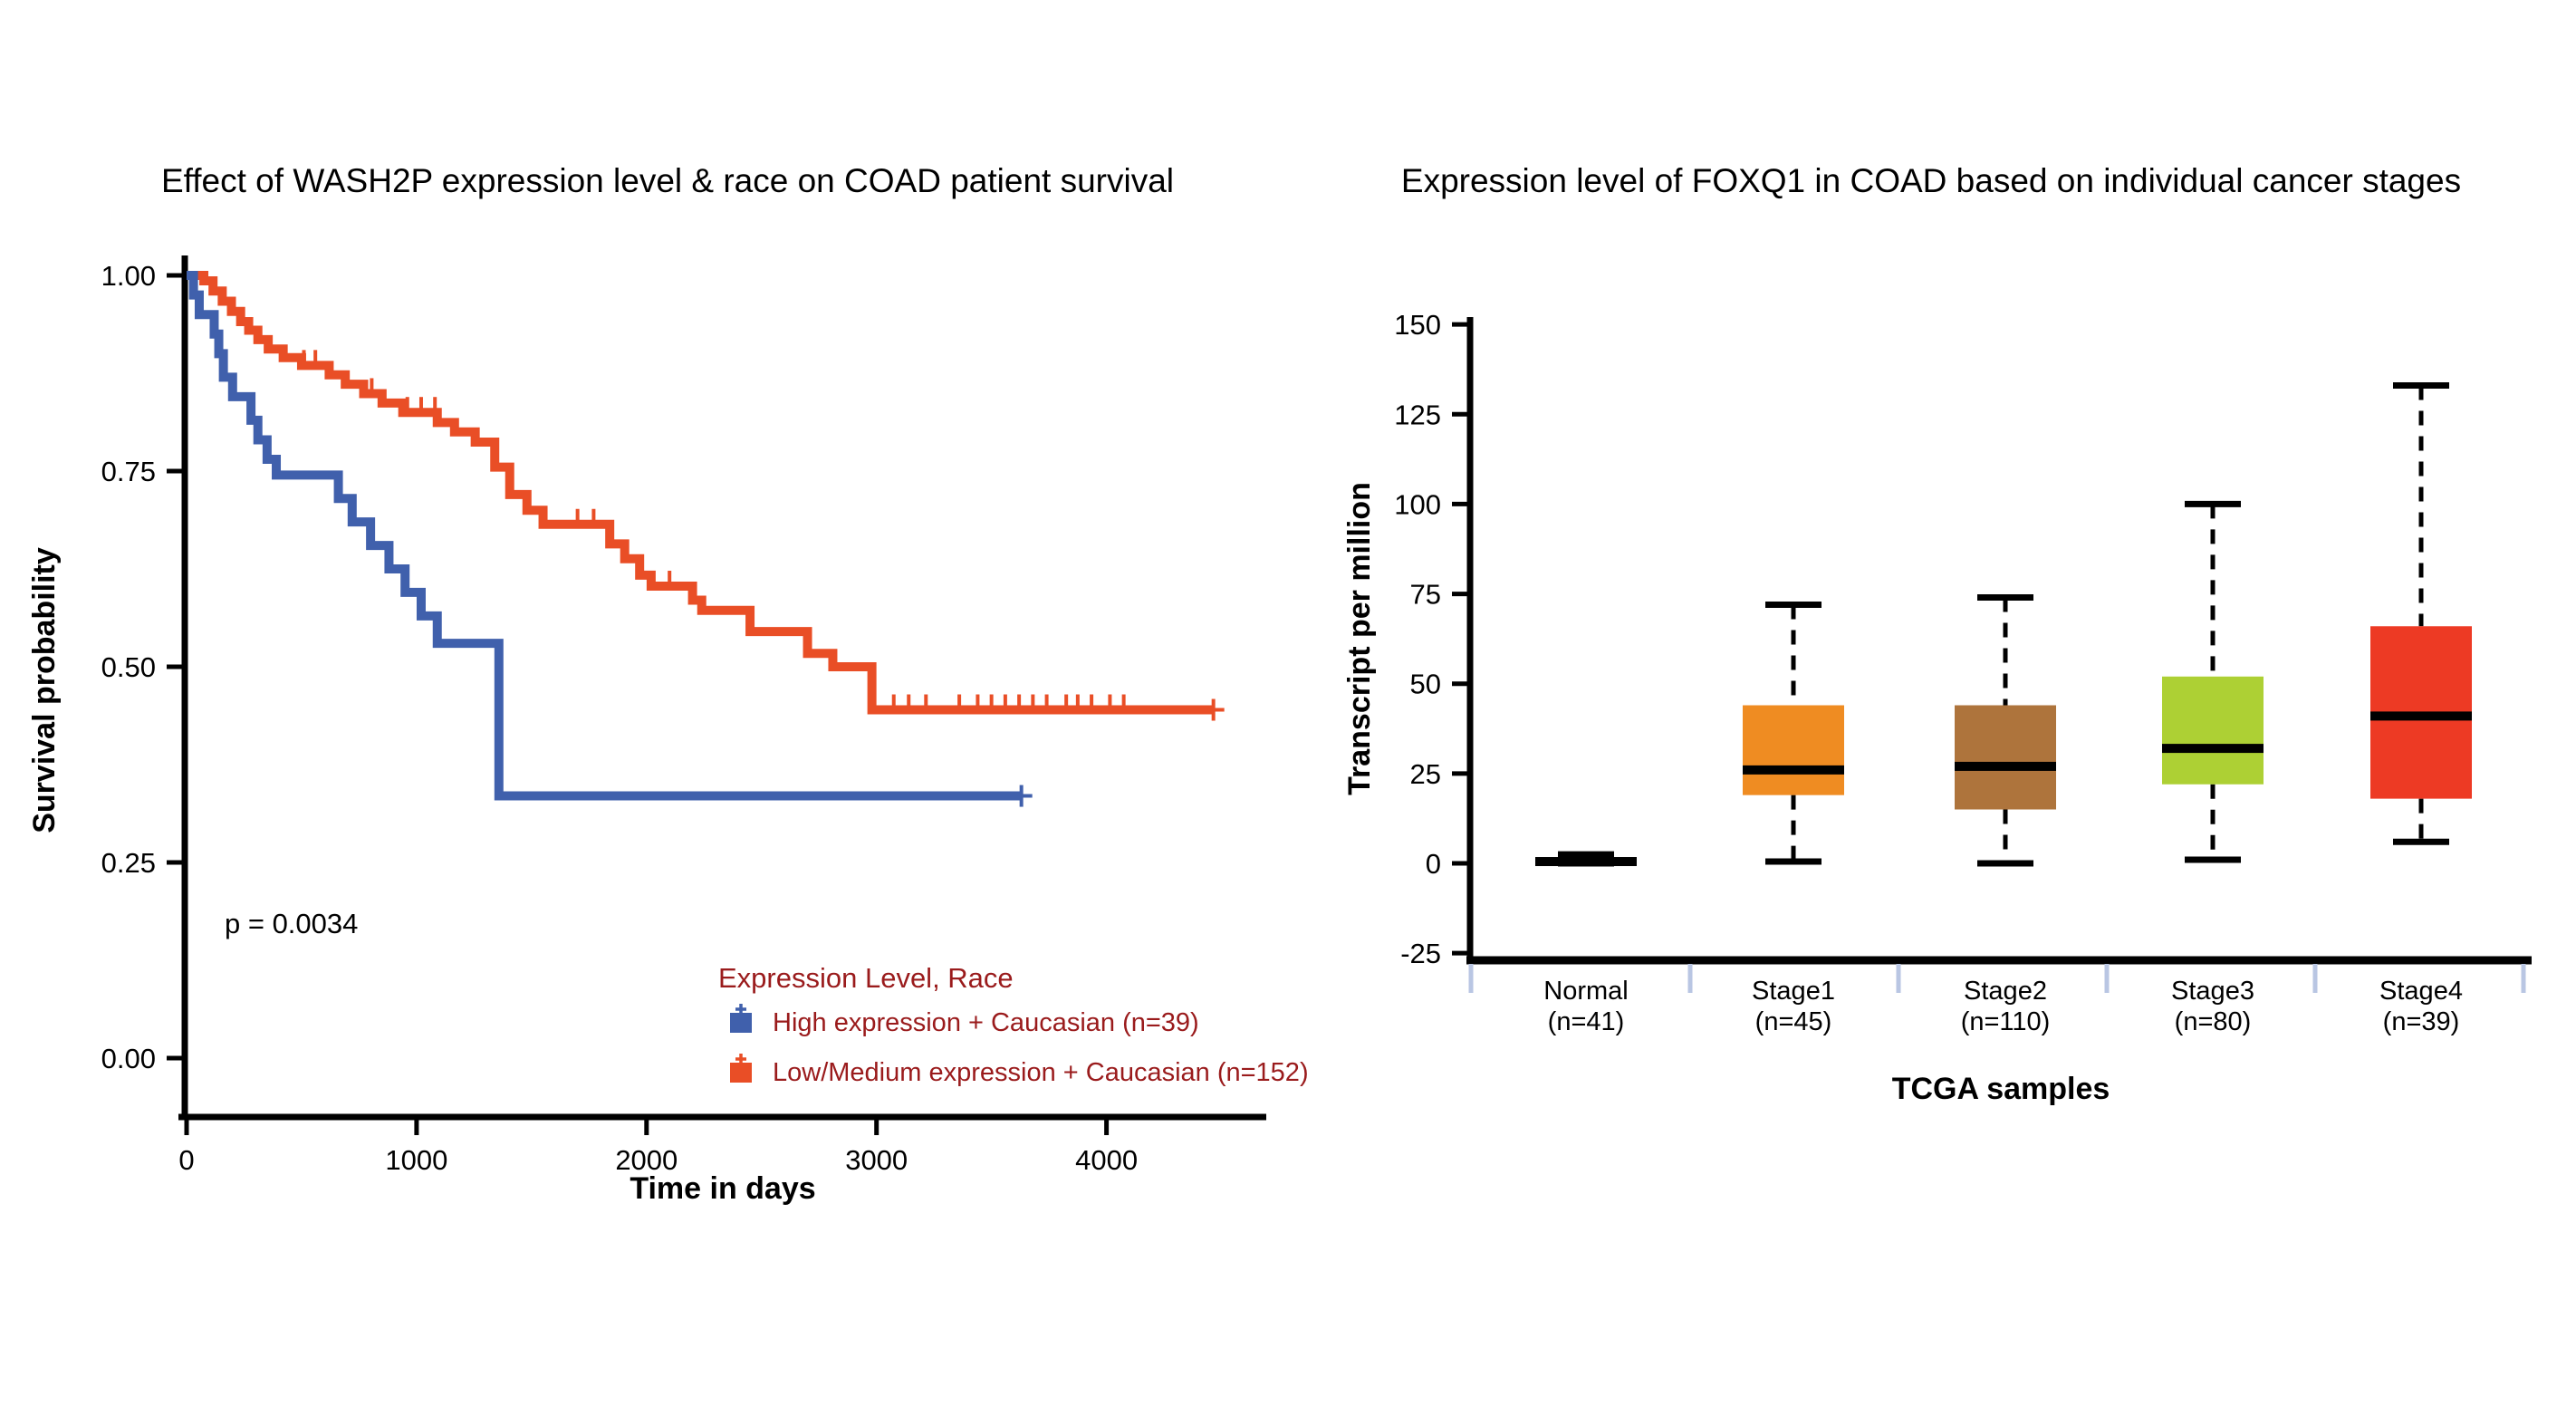  I want to click on box-category-label: Stage3, so click(2212, 991).